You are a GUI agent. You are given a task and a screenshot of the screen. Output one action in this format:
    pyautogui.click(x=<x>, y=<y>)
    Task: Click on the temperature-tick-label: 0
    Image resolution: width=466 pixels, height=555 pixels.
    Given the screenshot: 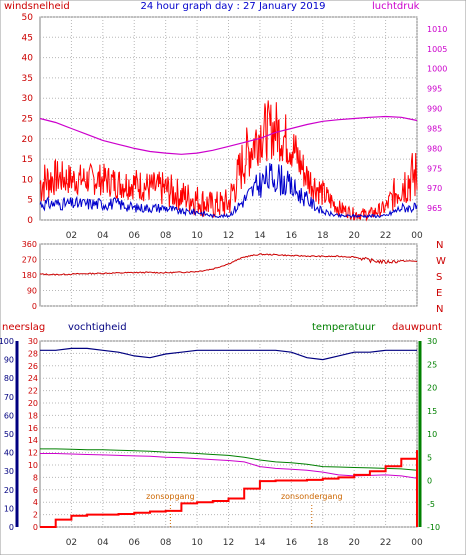 What is the action you would take?
    pyautogui.click(x=429, y=481)
    